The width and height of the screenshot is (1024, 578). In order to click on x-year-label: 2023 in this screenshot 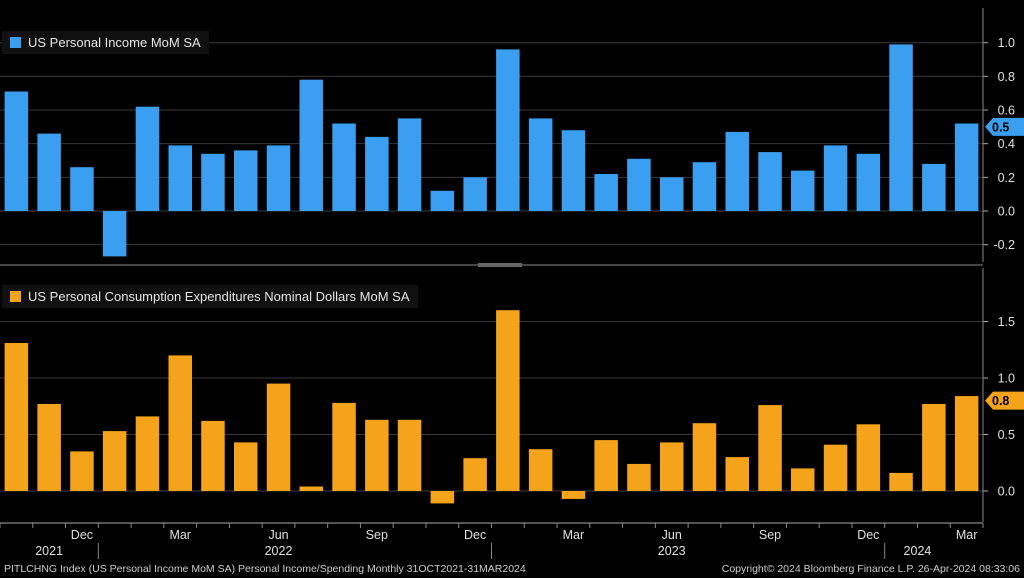, I will do `click(672, 551)`.